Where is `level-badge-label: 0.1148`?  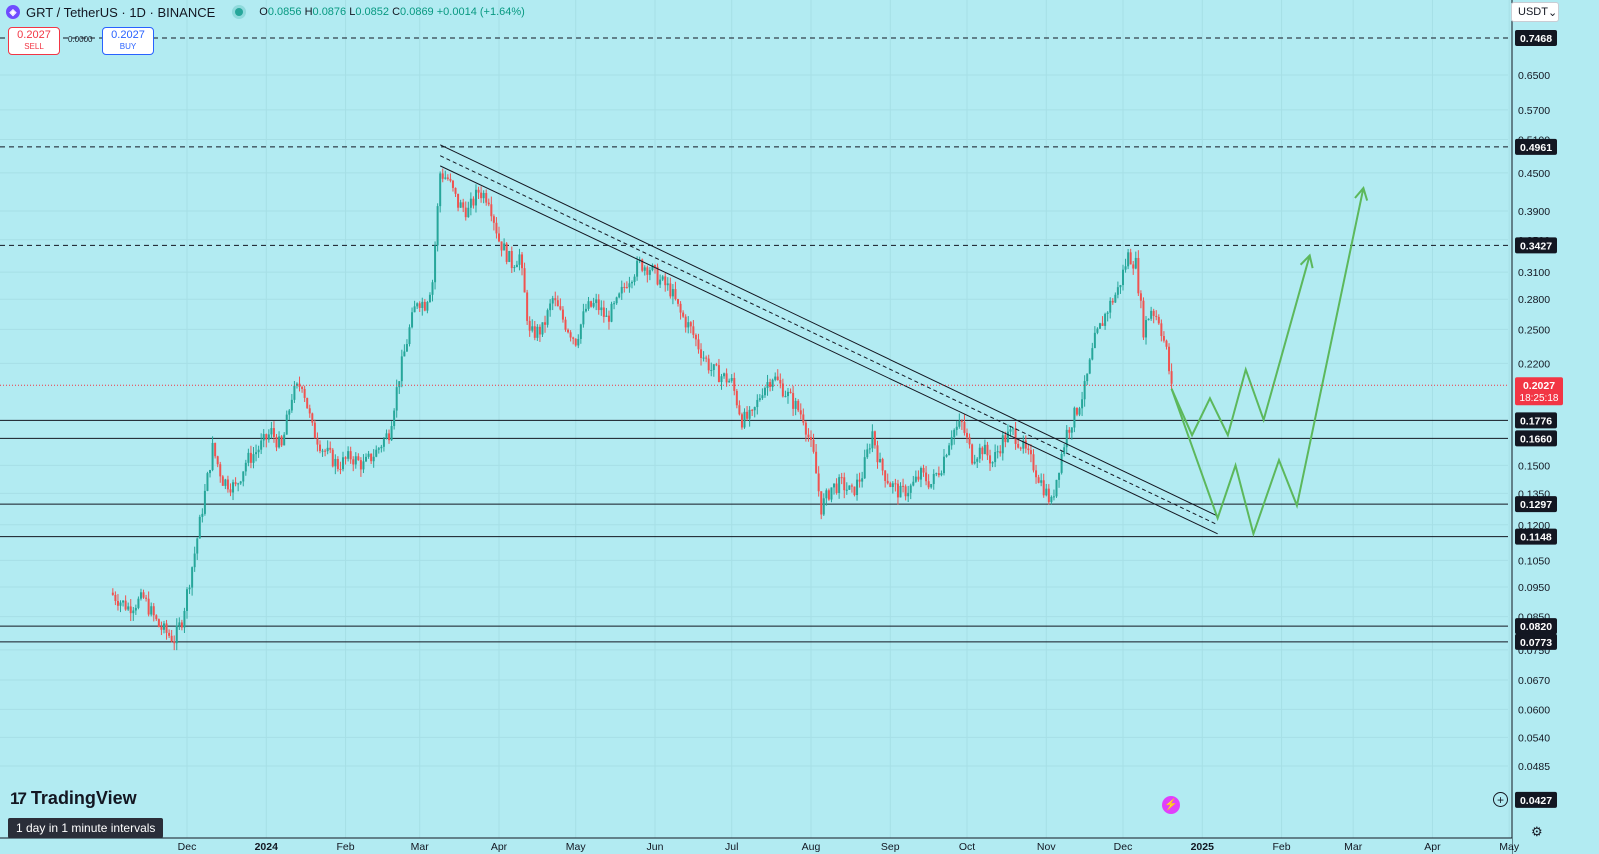
level-badge-label: 0.1148 is located at coordinates (1536, 538).